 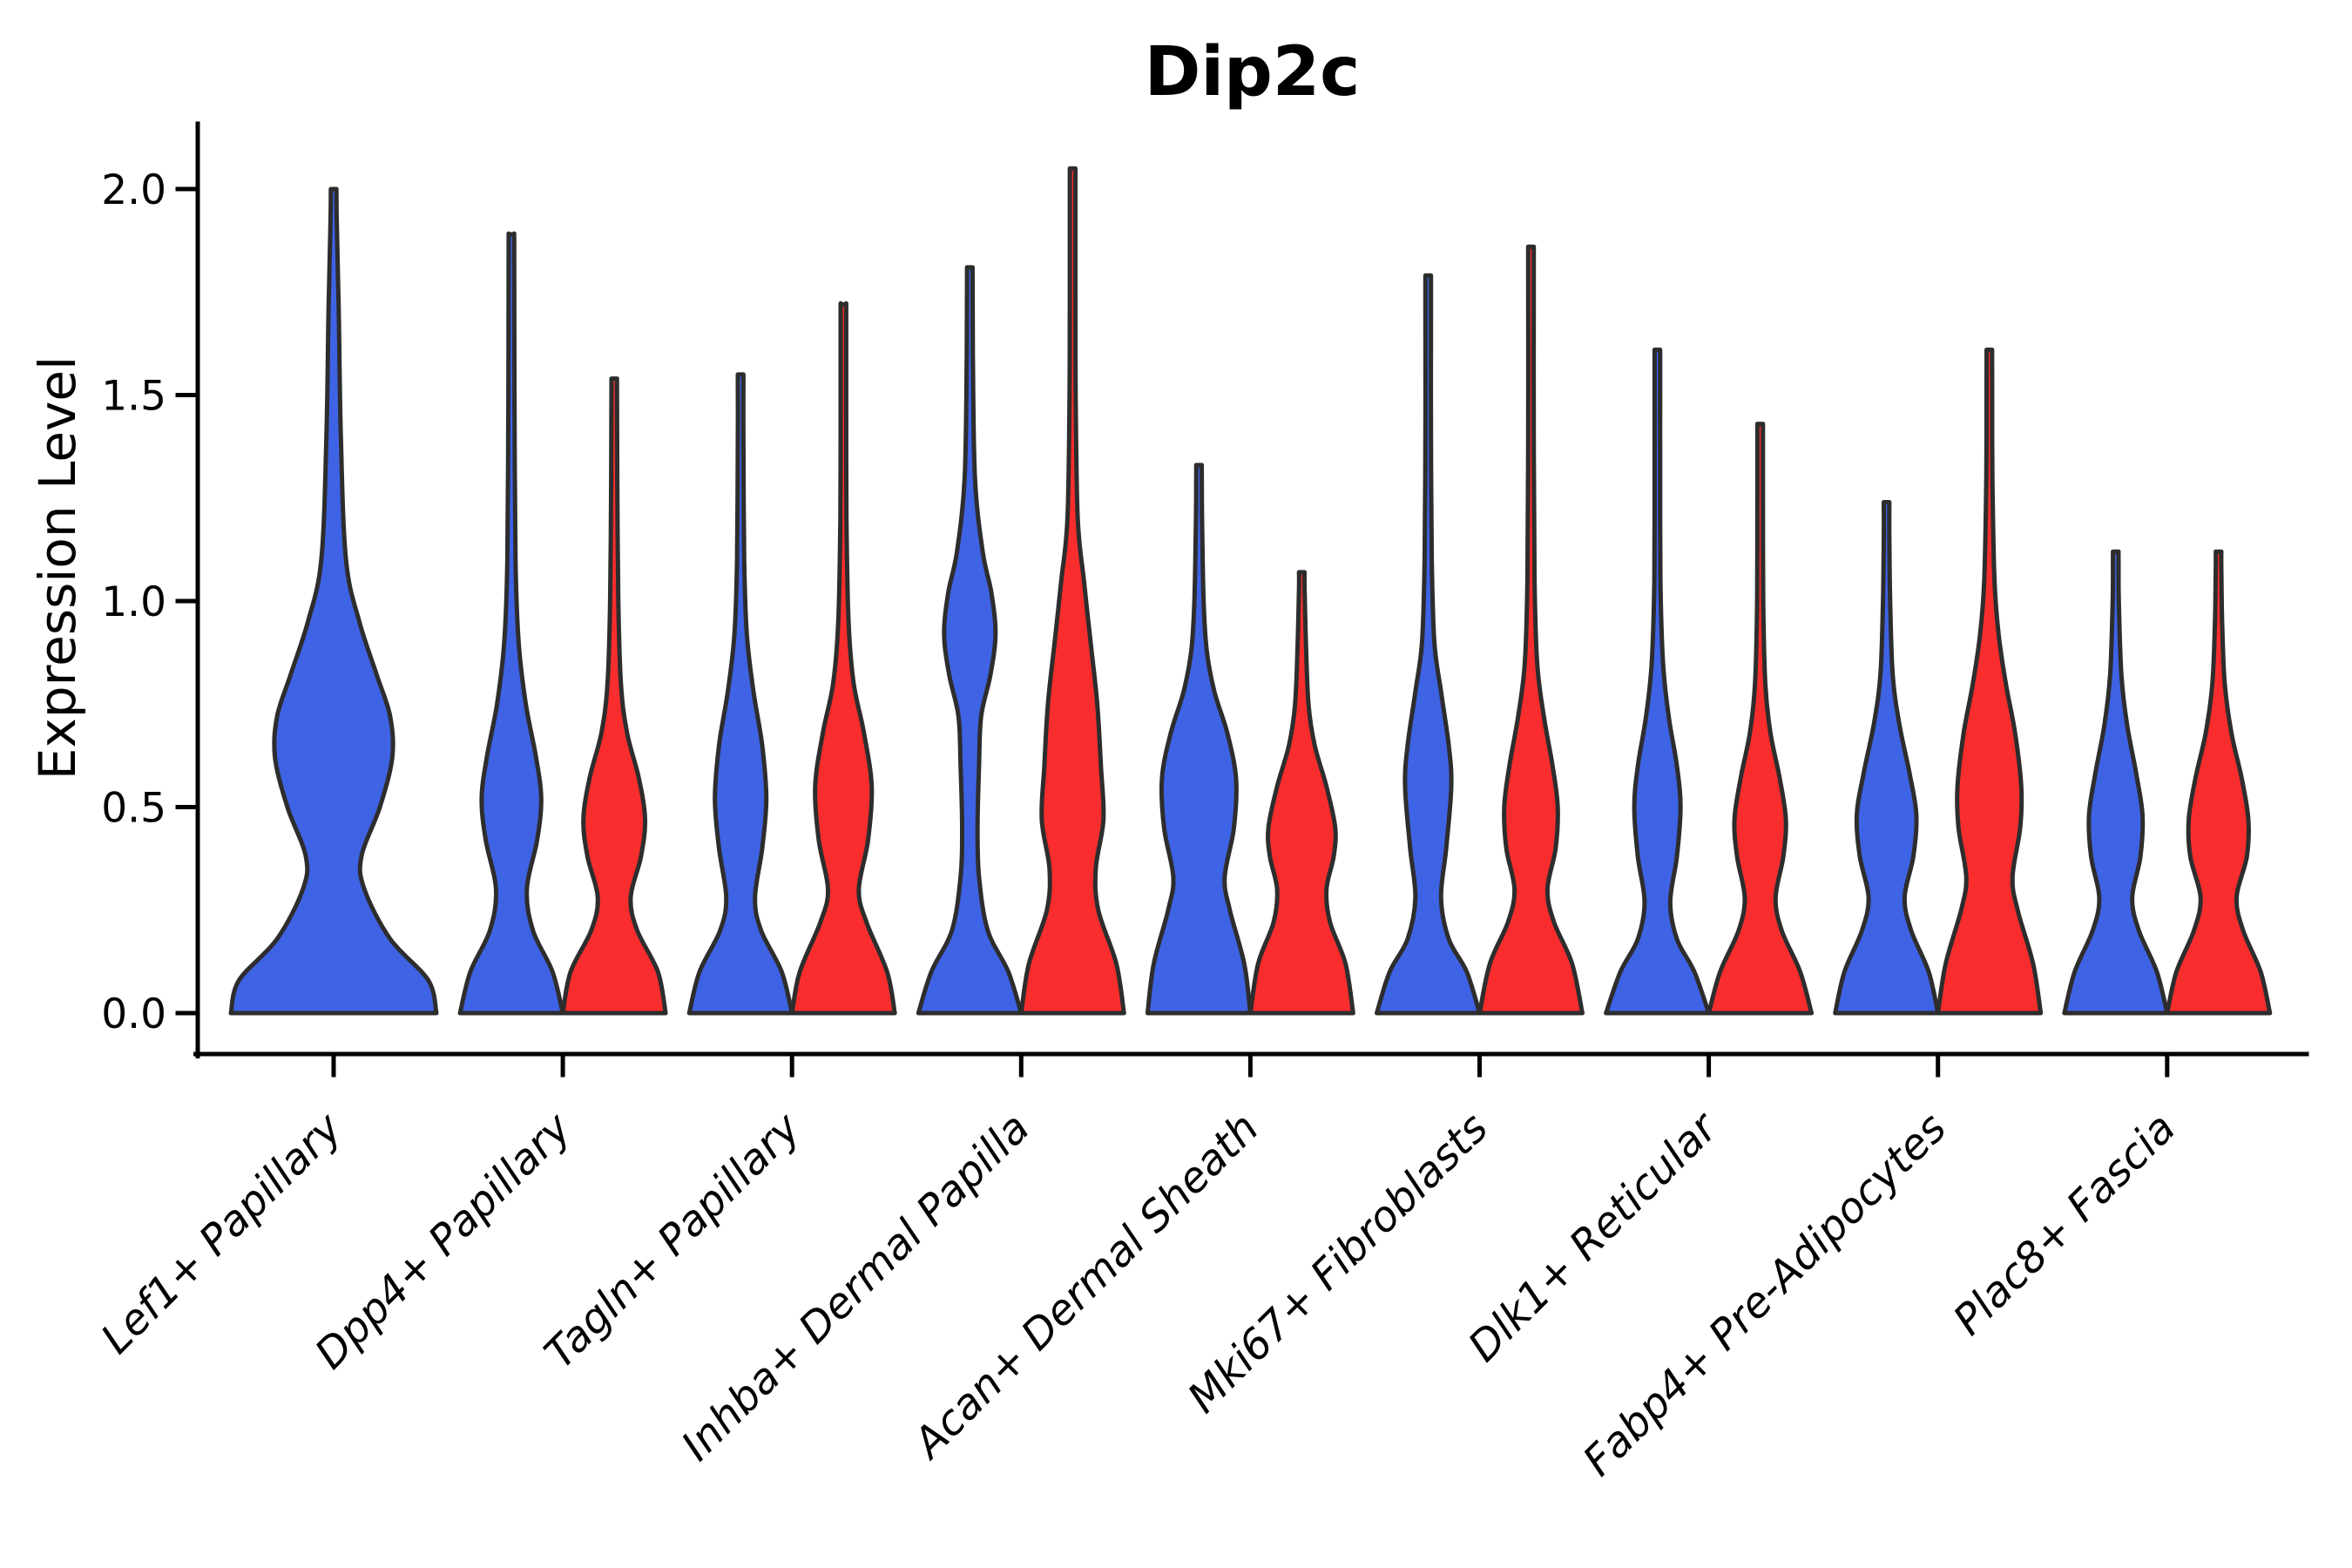 What do you see at coordinates (1301, 793) in the screenshot?
I see `violin-acan-dermal-sheath-red` at bounding box center [1301, 793].